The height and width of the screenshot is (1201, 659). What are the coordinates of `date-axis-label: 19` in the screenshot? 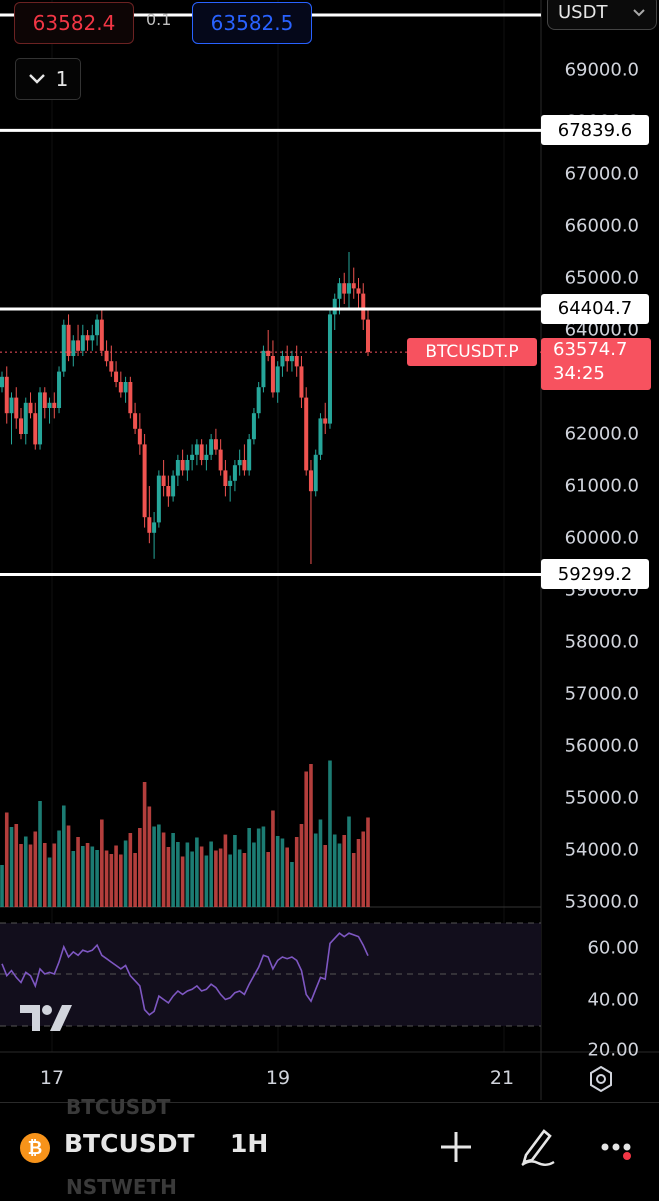 It's located at (278, 1078).